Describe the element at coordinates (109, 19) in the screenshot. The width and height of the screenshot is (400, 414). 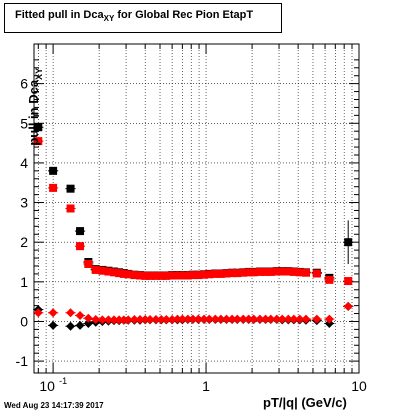
I see `title-subscript: XY` at that location.